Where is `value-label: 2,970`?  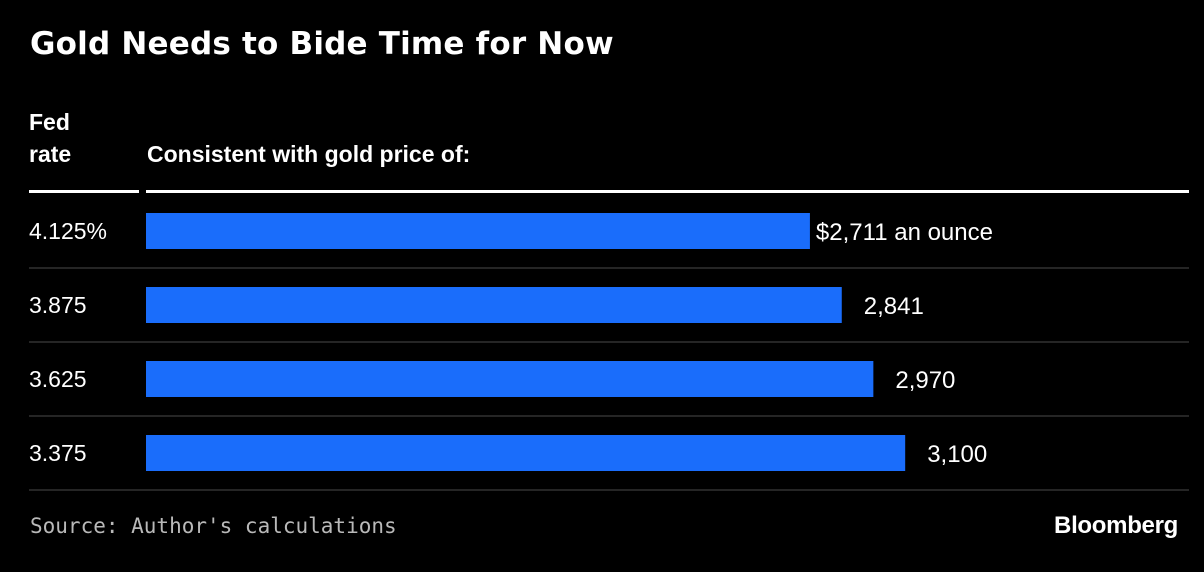 value-label: 2,970 is located at coordinates (925, 380).